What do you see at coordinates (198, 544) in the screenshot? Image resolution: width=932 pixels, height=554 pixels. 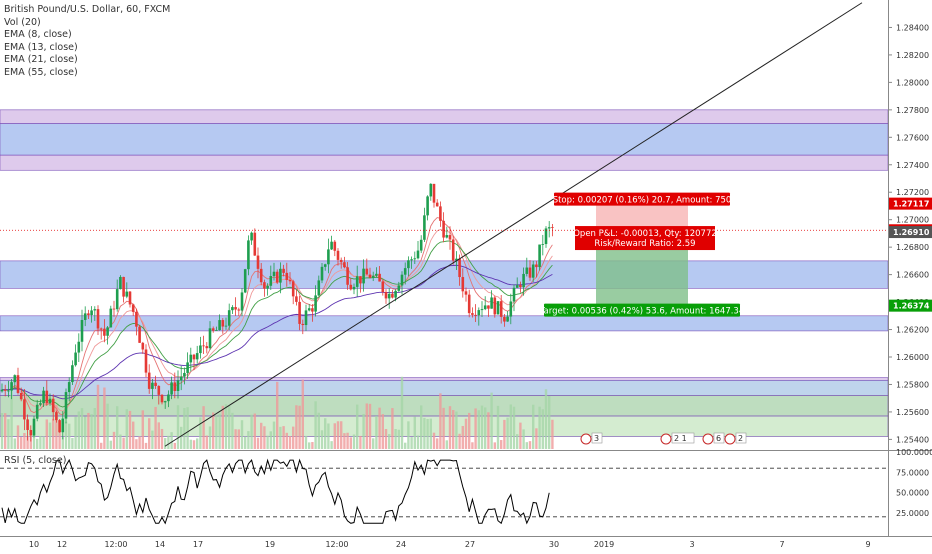 I see `time-tick-label-4: 17` at bounding box center [198, 544].